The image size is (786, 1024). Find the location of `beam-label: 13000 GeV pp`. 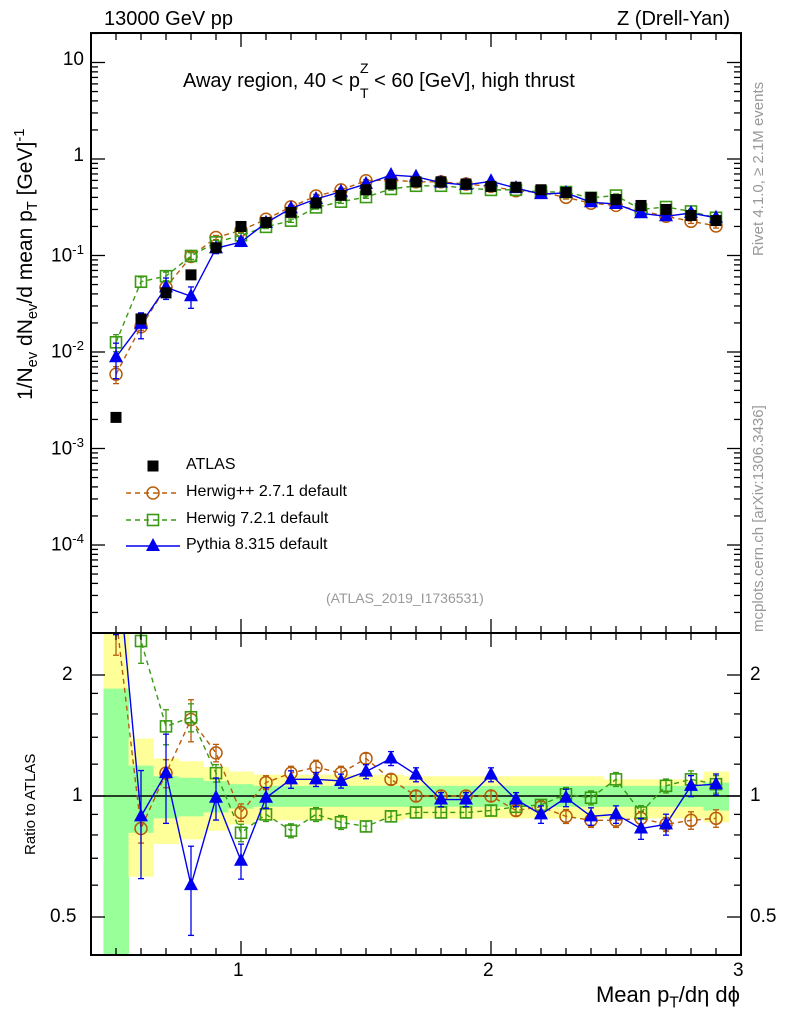

beam-label: 13000 GeV pp is located at coordinates (168, 19).